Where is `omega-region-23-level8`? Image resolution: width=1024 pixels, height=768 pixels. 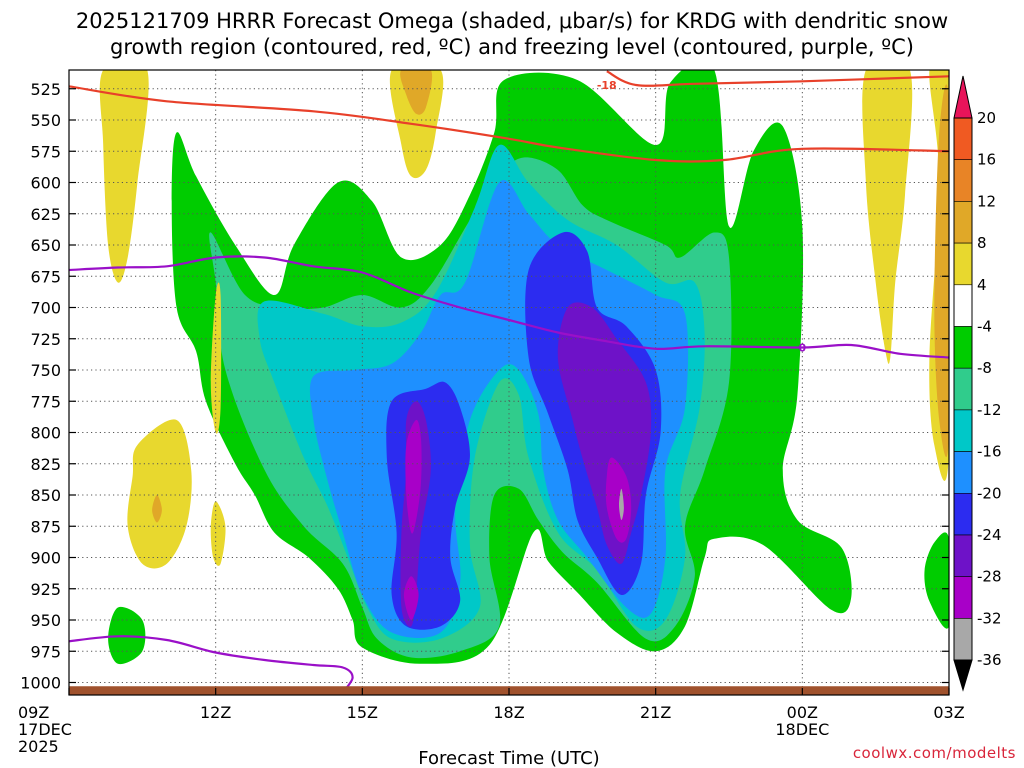 omega-region-23-level8 is located at coordinates (157, 509).